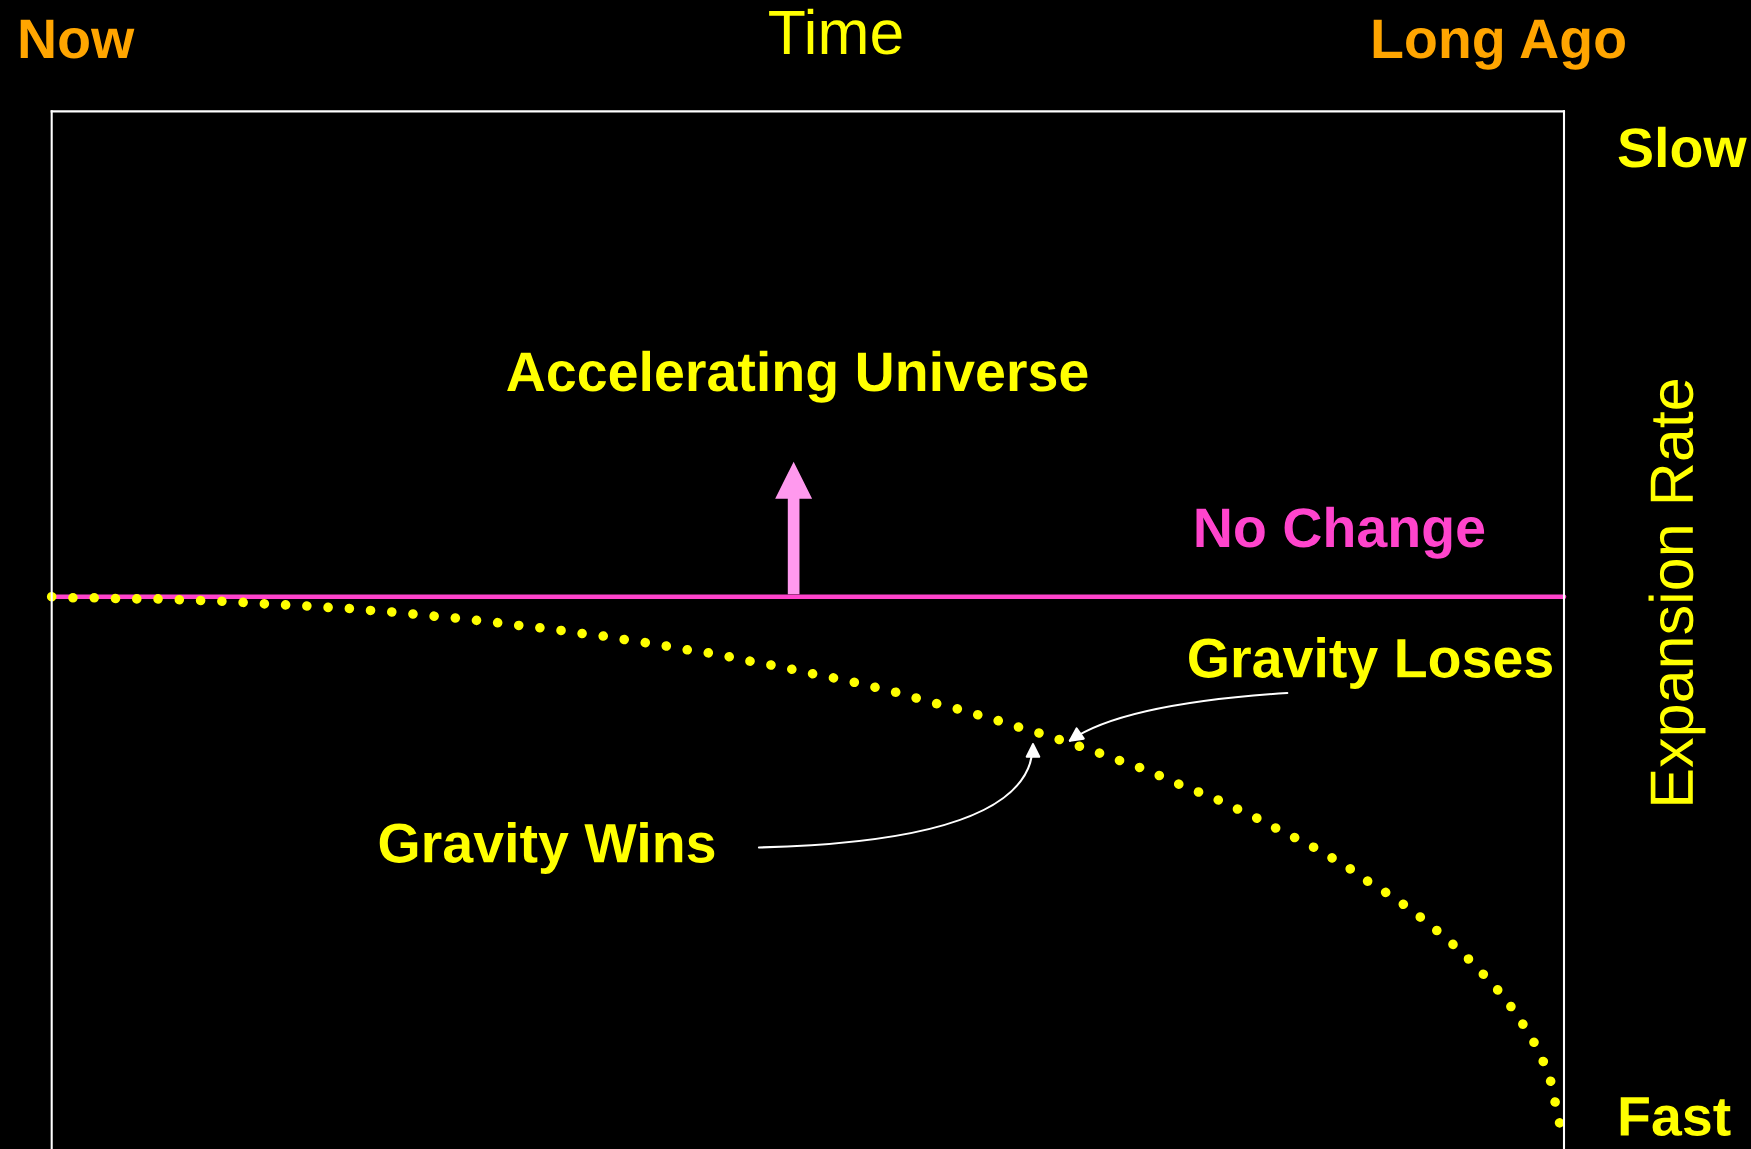  What do you see at coordinates (835, 31) in the screenshot?
I see `text: Time` at bounding box center [835, 31].